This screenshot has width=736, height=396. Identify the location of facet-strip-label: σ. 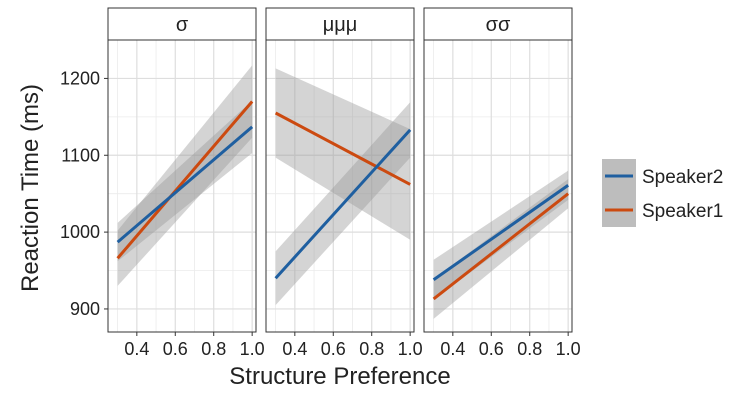
(182, 25).